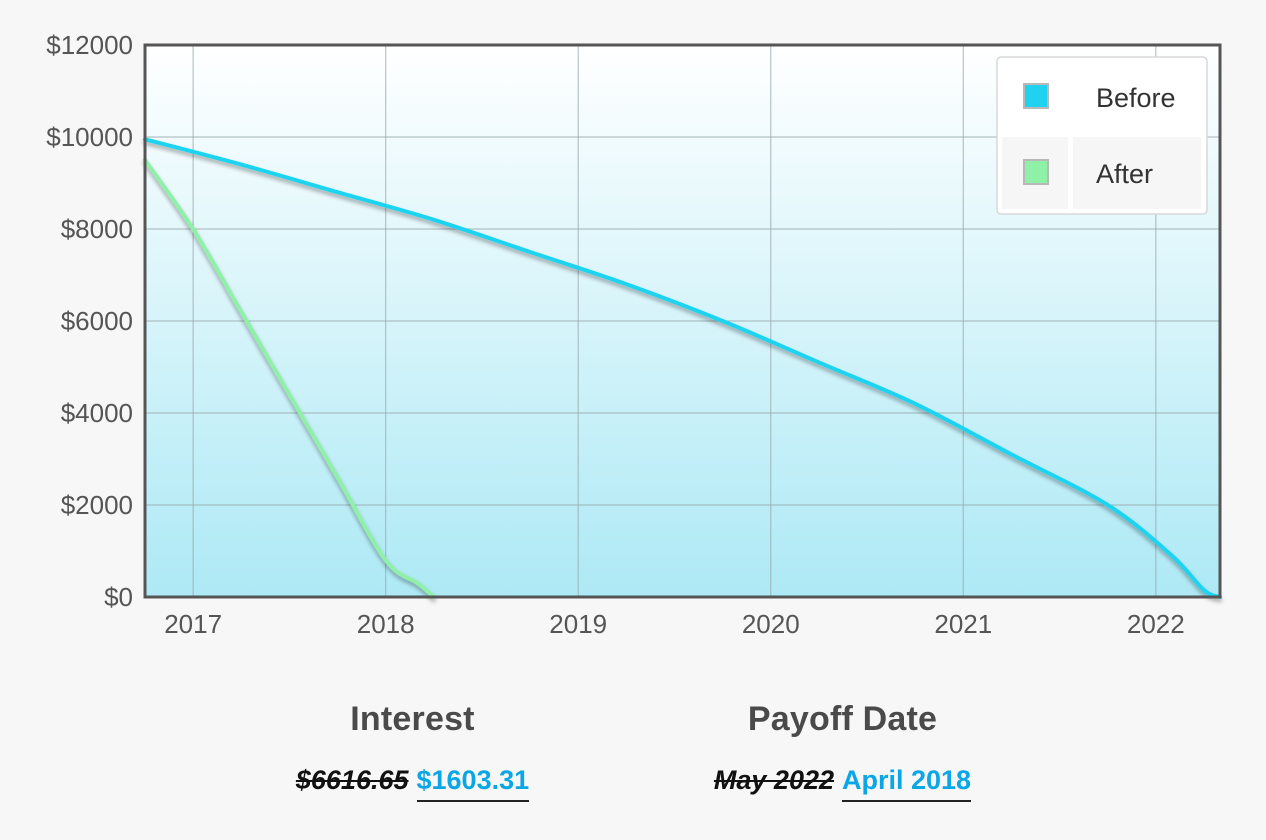 Image resolution: width=1266 pixels, height=840 pixels. I want to click on legend-label-before: Before, so click(1136, 98).